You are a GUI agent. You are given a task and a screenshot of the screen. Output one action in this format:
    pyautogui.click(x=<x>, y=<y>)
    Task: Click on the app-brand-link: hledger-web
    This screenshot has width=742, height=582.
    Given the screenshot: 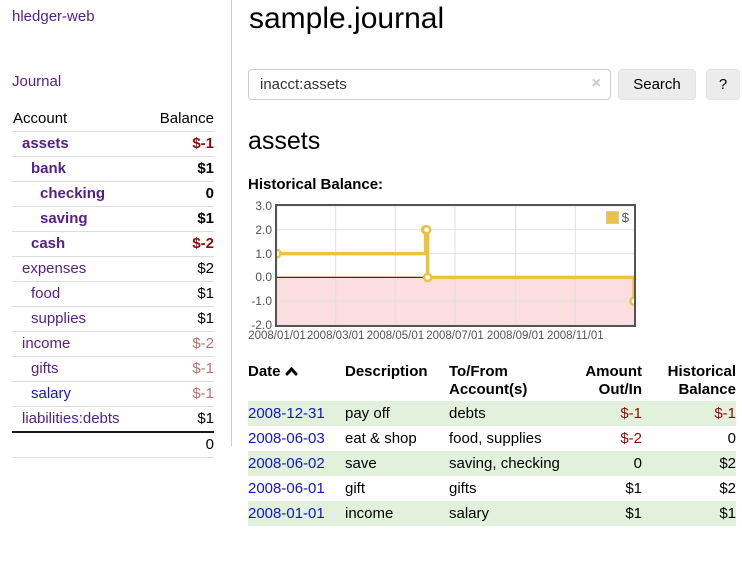 What is the action you would take?
    pyautogui.click(x=53, y=16)
    